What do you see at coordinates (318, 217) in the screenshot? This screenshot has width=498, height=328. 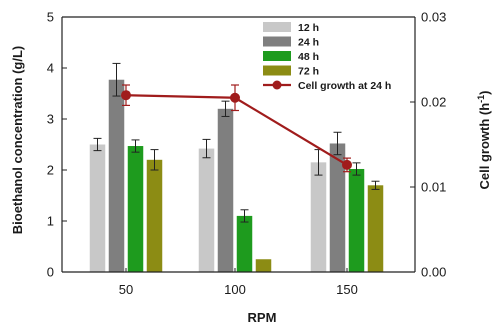 I see `bar-12h-rpm150` at bounding box center [318, 217].